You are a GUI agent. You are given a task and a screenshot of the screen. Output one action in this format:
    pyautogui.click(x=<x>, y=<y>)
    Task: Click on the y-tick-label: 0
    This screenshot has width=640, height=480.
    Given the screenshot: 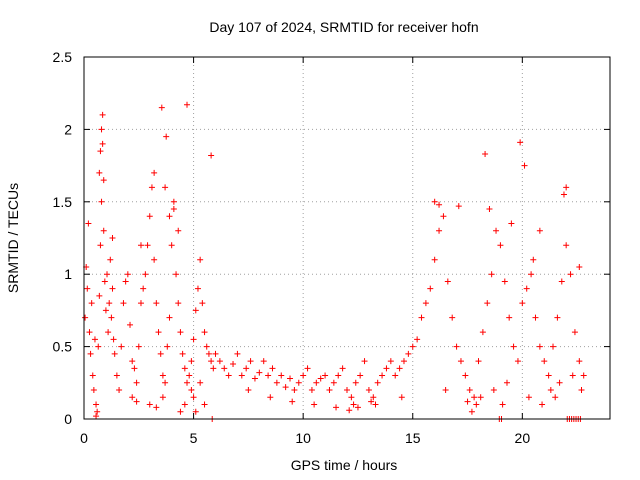 What is the action you would take?
    pyautogui.click(x=68, y=419)
    